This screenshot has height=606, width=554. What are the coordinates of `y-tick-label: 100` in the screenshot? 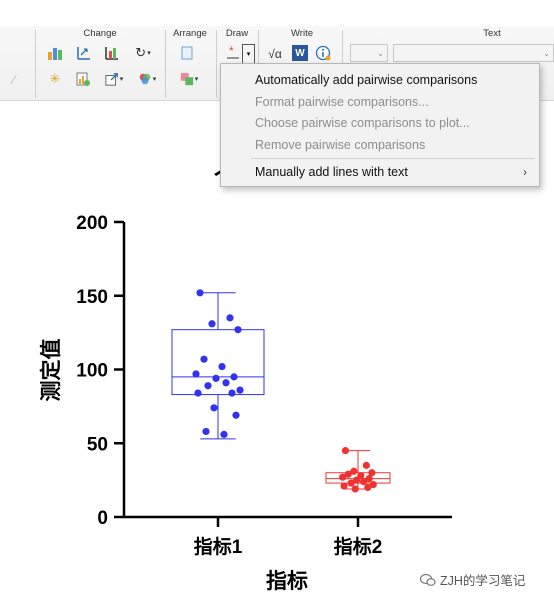 It's located at (92, 371).